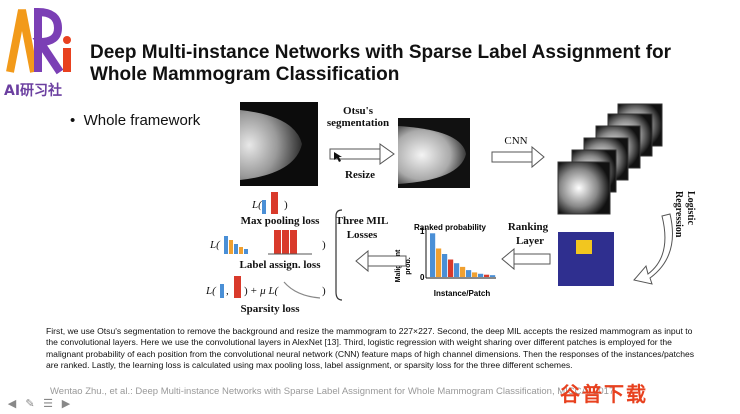  What do you see at coordinates (324, 245) in the screenshot?
I see `label-assign-close: )` at bounding box center [324, 245].